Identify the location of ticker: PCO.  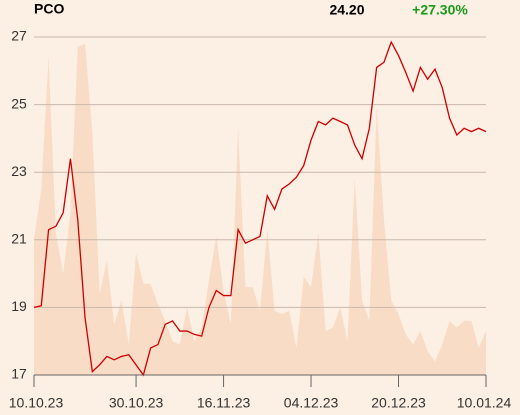
(49, 9).